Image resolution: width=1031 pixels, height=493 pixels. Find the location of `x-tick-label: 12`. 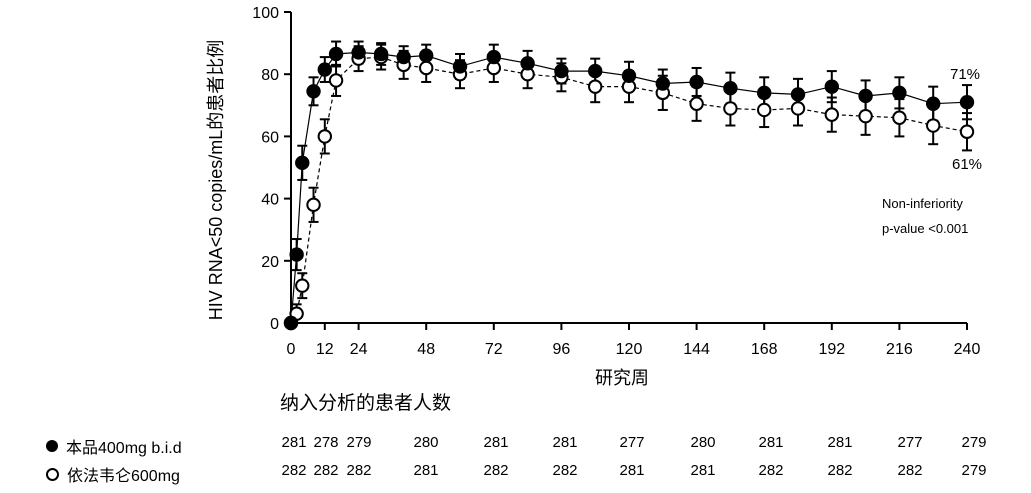

x-tick-label: 12 is located at coordinates (325, 349).